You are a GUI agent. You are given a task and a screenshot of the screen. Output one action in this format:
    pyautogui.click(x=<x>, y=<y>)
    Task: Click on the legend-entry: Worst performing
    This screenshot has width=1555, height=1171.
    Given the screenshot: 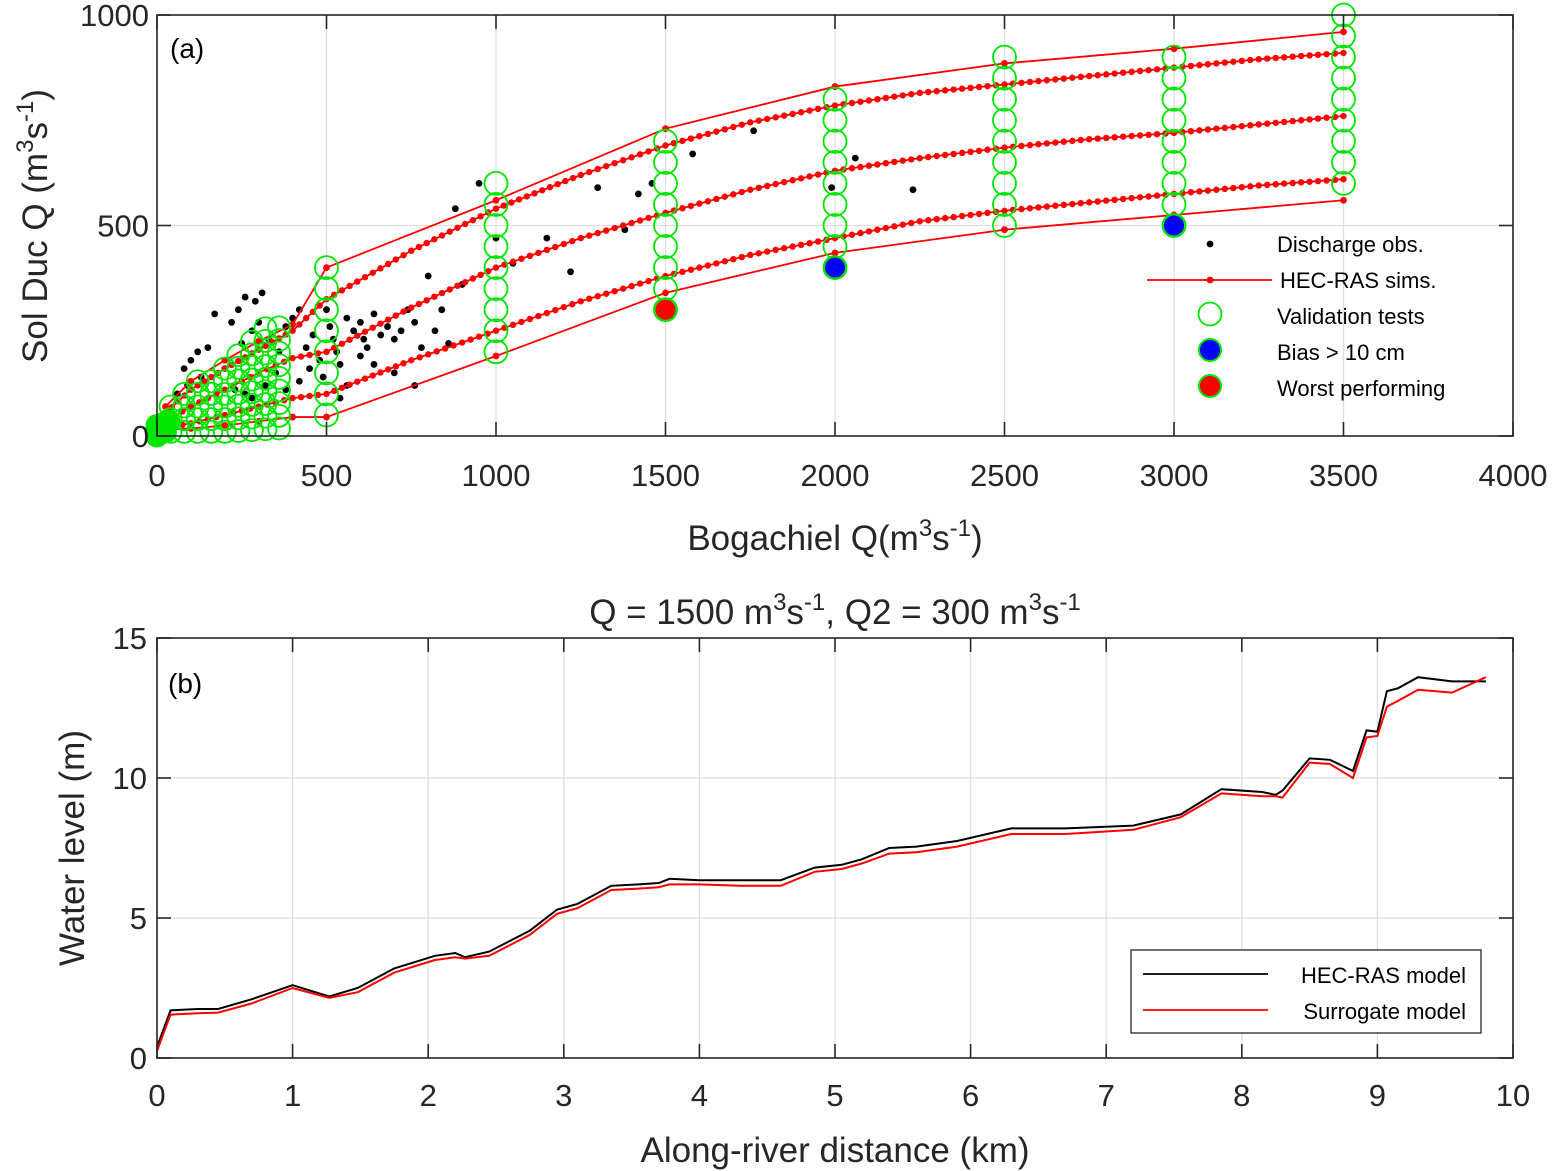 What is the action you would take?
    pyautogui.click(x=1321, y=387)
    